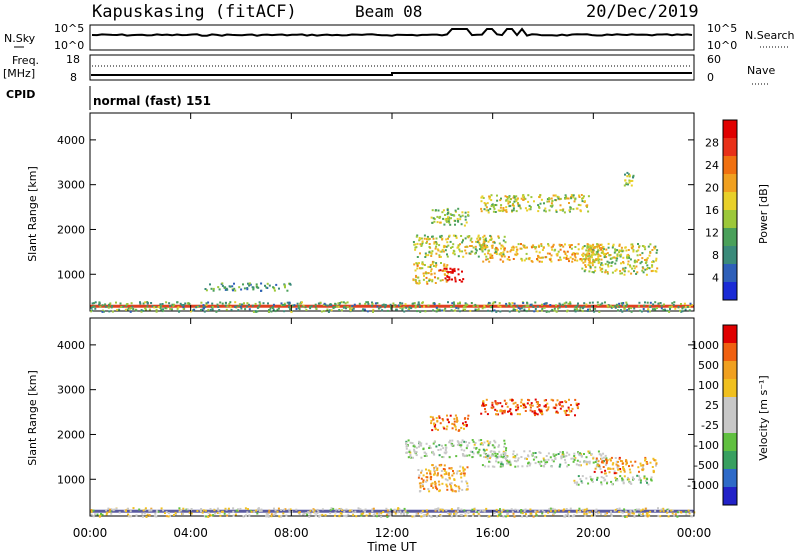  What do you see at coordinates (712, 210) in the screenshot?
I see `colorbar-tick-label: 16` at bounding box center [712, 210].